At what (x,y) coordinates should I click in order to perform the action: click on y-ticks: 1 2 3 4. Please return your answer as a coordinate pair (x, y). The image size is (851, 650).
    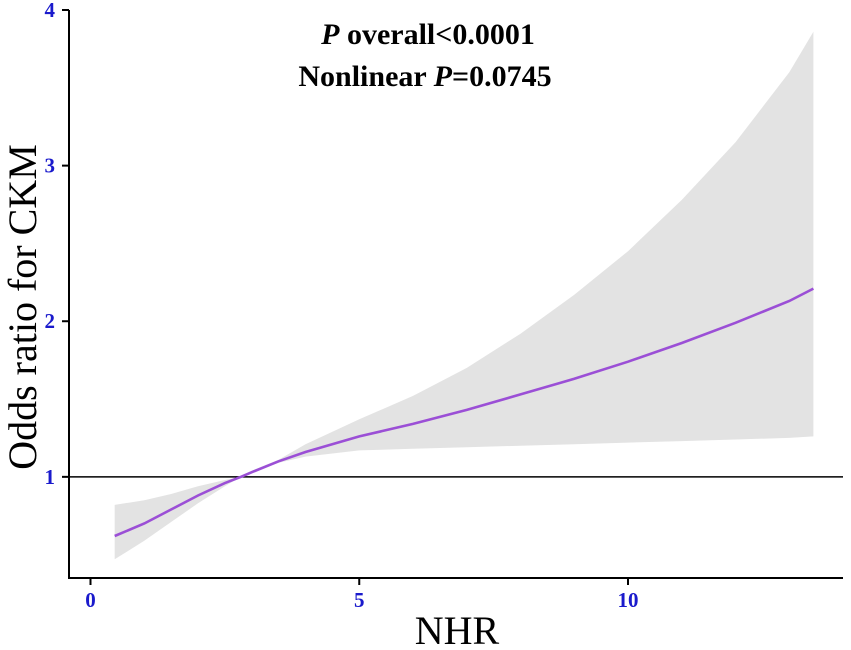
    Looking at the image, I should click on (57, 244).